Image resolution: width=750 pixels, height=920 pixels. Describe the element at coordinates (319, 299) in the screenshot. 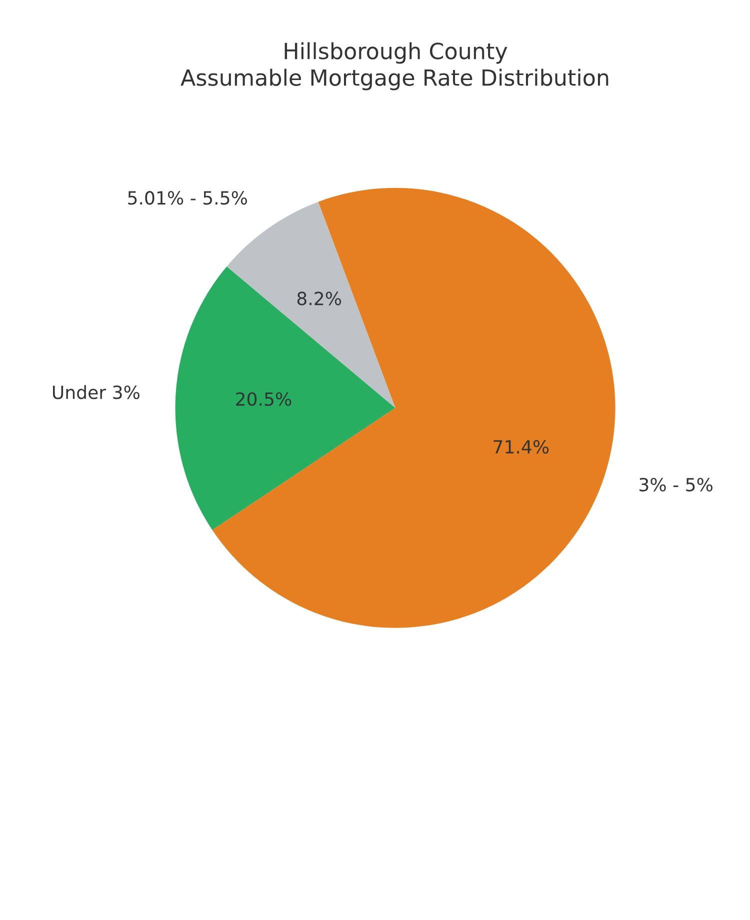

I see `data-label: 8.2%` at that location.